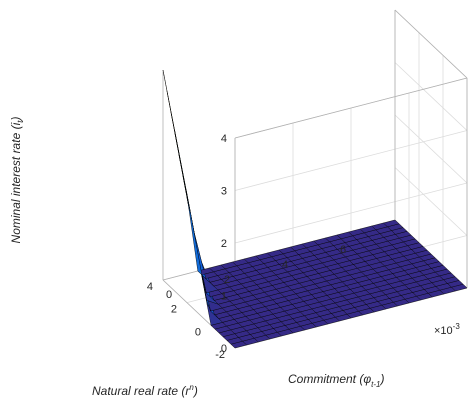 Image resolution: width=472 pixels, height=409 pixels. Describe the element at coordinates (343, 250) in the screenshot. I see `y-tick-label: 6` at that location.